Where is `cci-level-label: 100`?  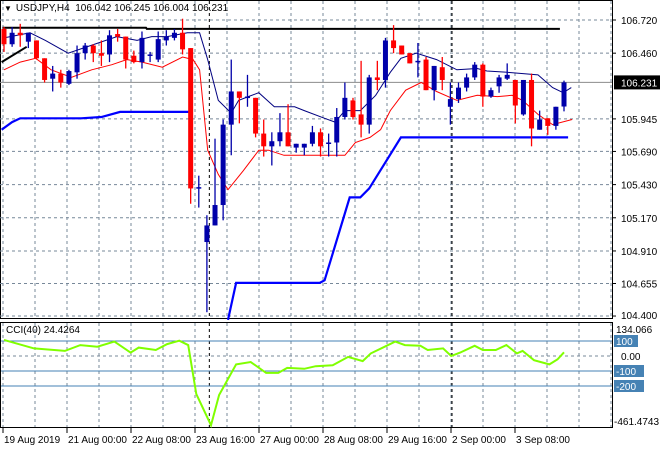
cci-level-label: 100 is located at coordinates (624, 342).